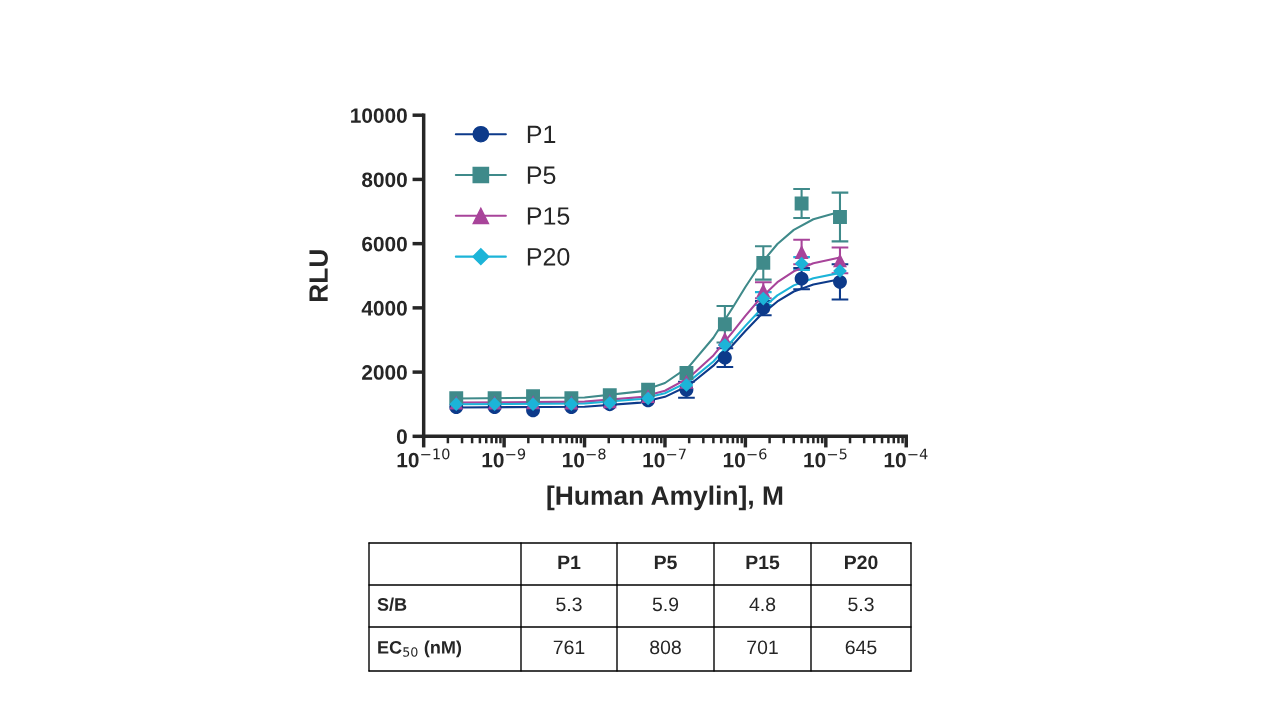  Describe the element at coordinates (861, 562) in the screenshot. I see `text: P20` at that location.